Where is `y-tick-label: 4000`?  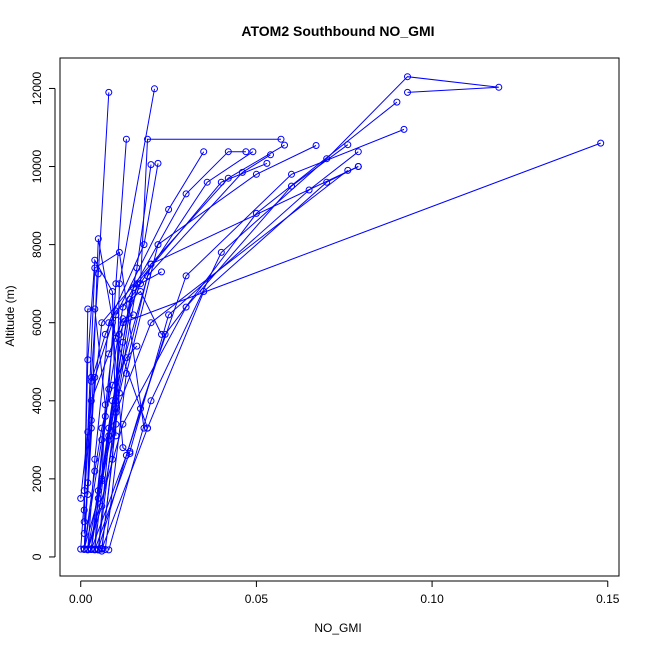 y-tick-label: 4000 is located at coordinates (37, 400).